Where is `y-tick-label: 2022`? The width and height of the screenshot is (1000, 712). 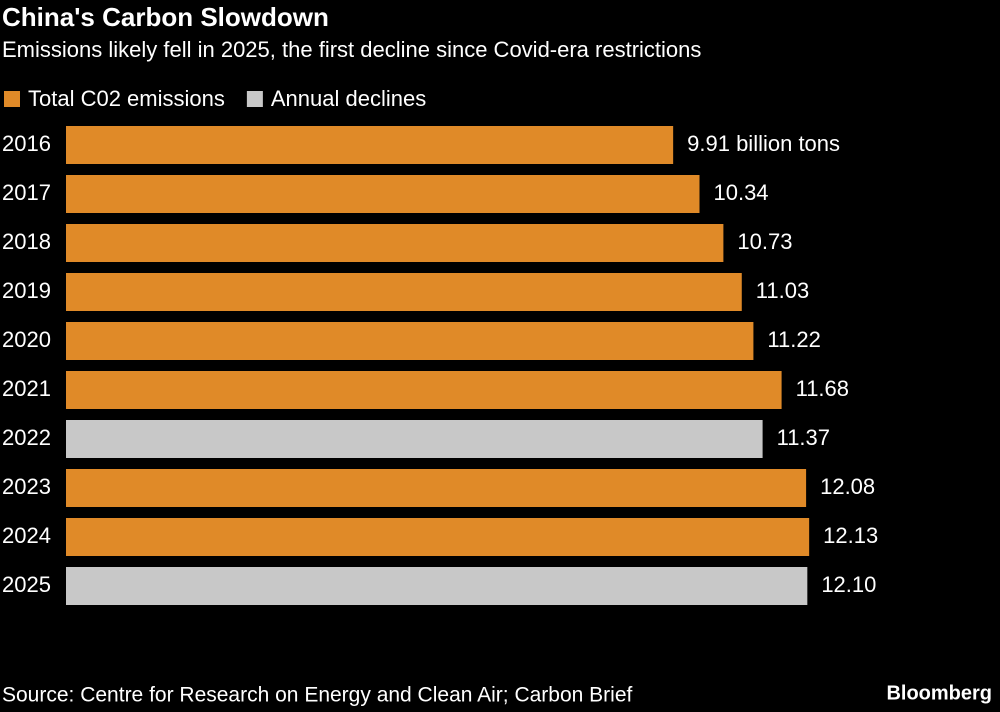
y-tick-label: 2022 is located at coordinates (26, 437).